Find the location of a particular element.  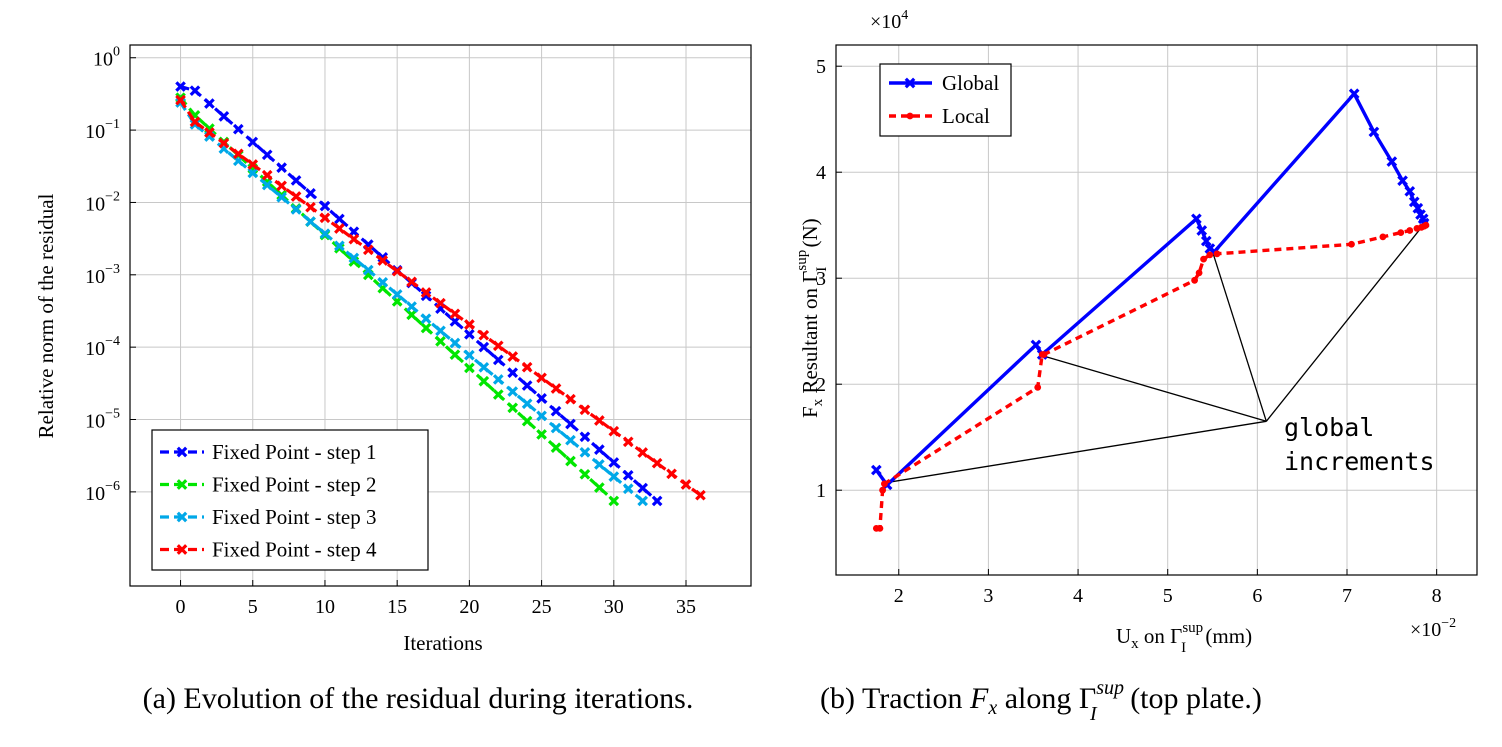

b-tick-label-x: 8 is located at coordinates (1437, 596).